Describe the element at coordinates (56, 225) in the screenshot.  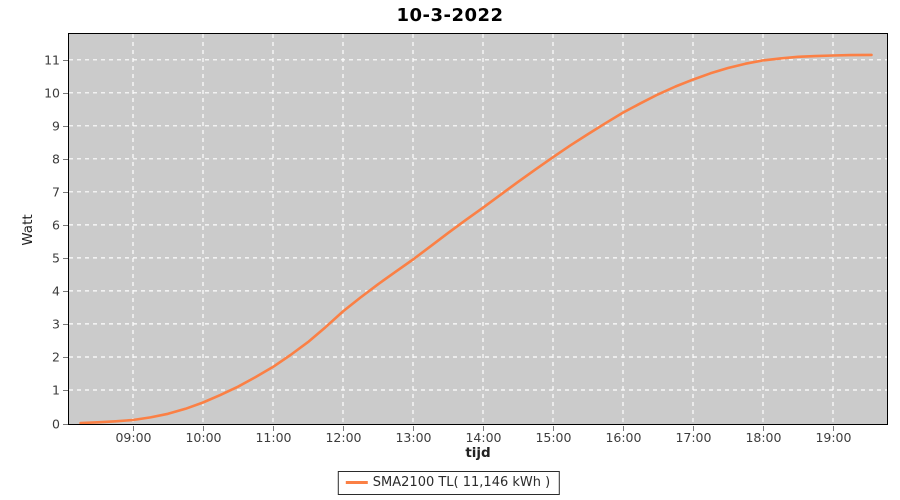
I see `y-tick-label: 6` at that location.